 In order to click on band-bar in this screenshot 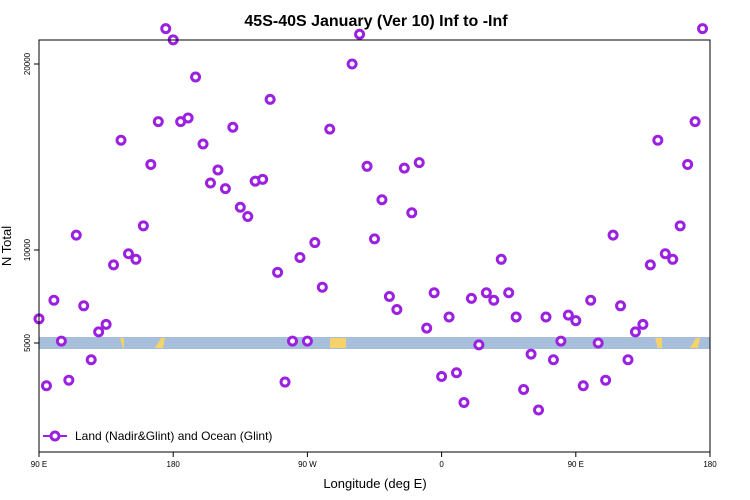, I will do `click(374, 343)`.